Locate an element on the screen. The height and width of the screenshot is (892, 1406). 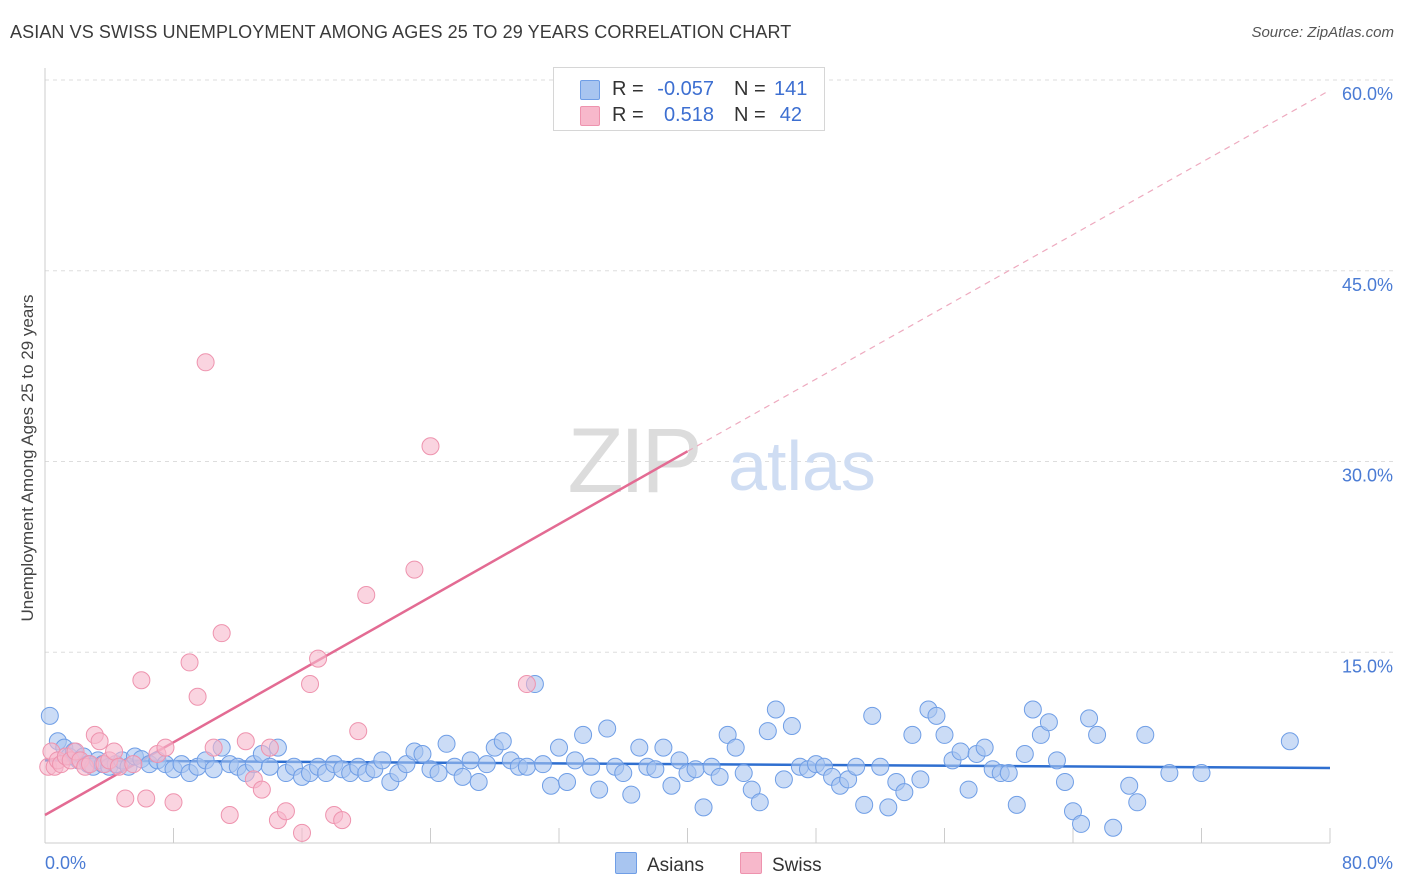
watermark-atlas: atlas is located at coordinates (802, 466).